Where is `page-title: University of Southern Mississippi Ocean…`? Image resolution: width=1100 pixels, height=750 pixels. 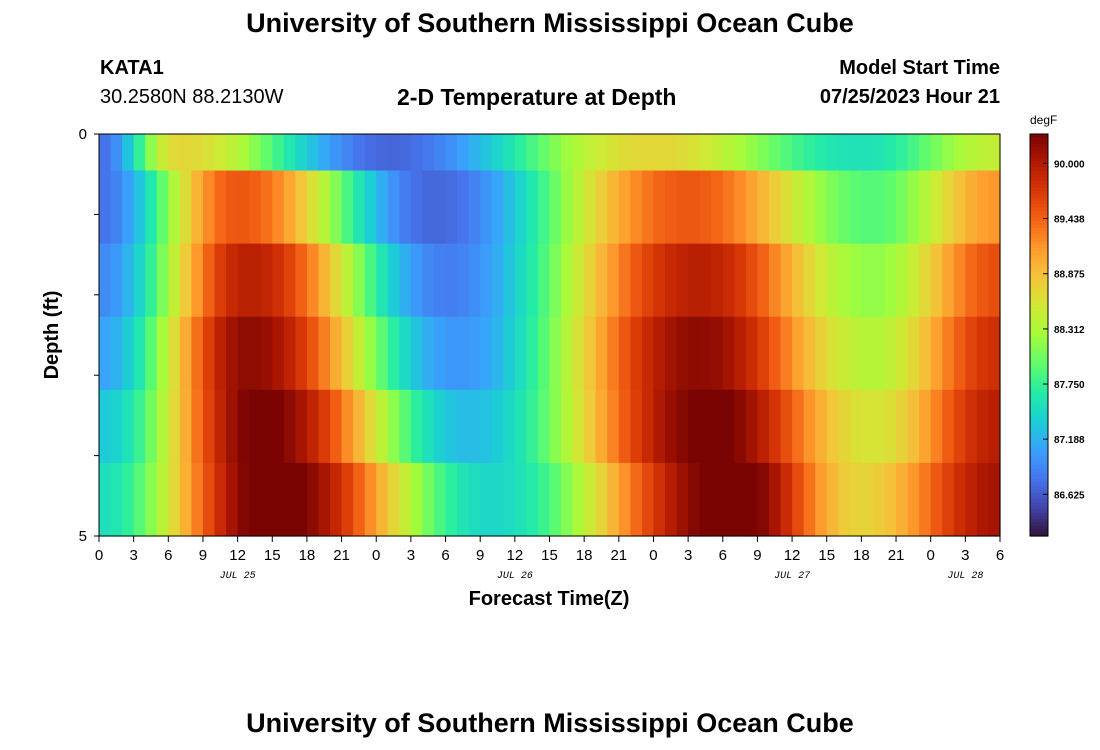 page-title: University of Southern Mississippi Ocean… is located at coordinates (550, 23).